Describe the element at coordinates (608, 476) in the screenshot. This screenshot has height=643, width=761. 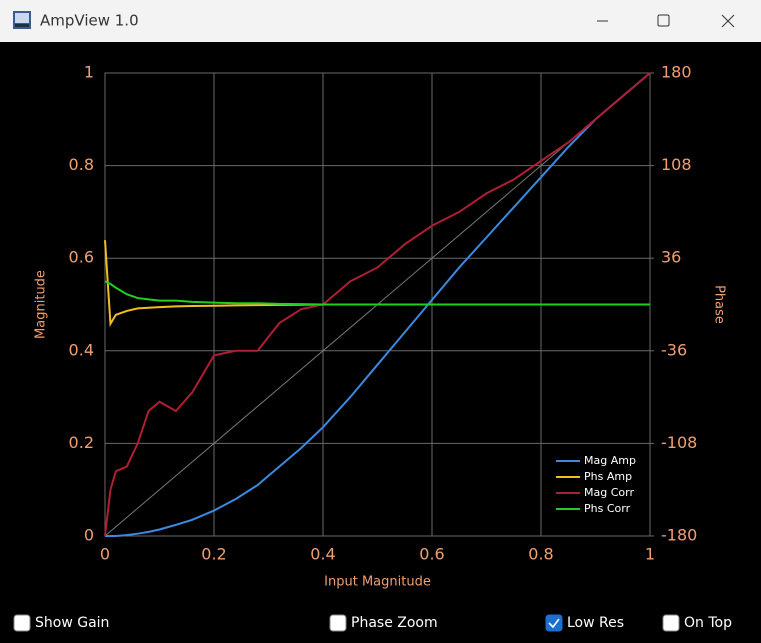
I see `legend-label: Phs Amp` at that location.